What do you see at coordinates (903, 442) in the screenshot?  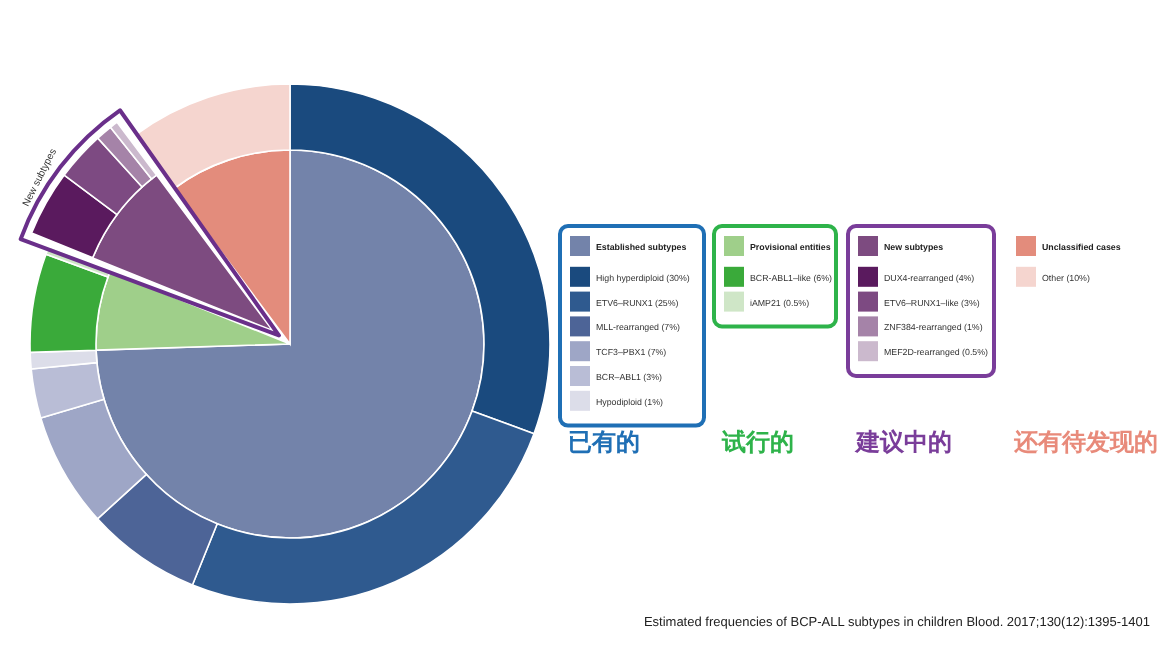 I see `text: 建议中的` at bounding box center [903, 442].